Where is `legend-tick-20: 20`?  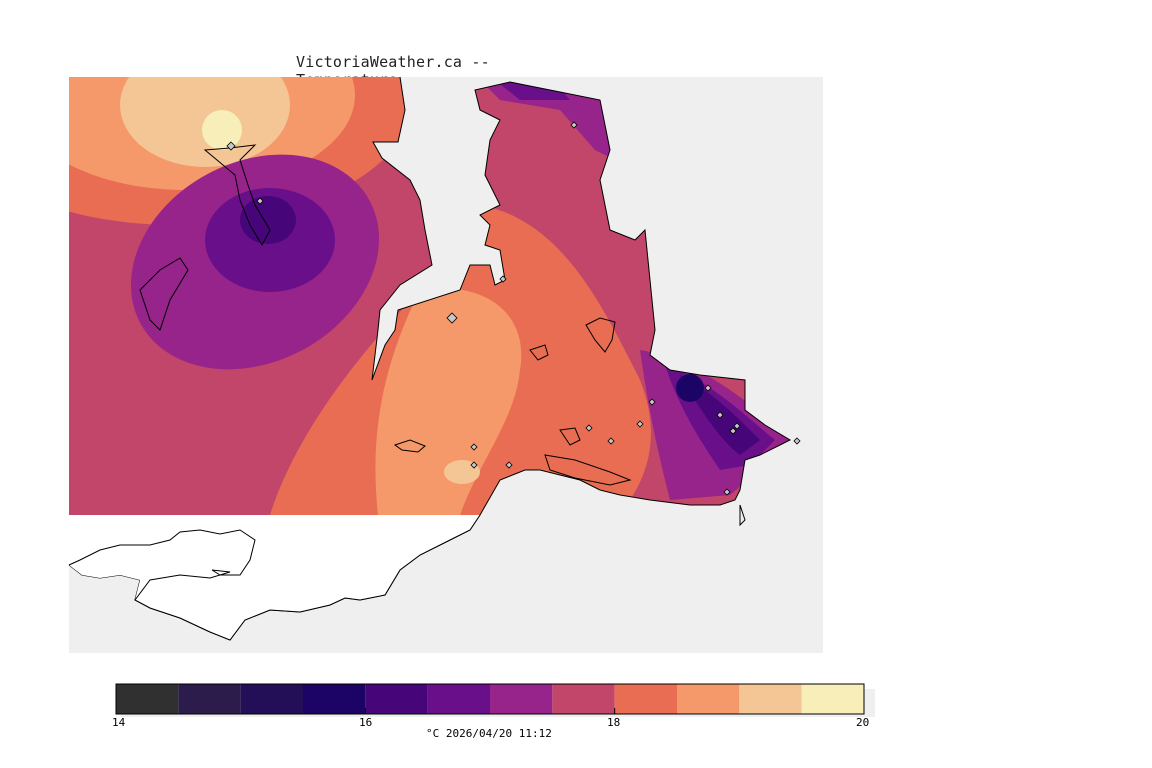
legend-tick-20: 20 is located at coordinates (863, 722).